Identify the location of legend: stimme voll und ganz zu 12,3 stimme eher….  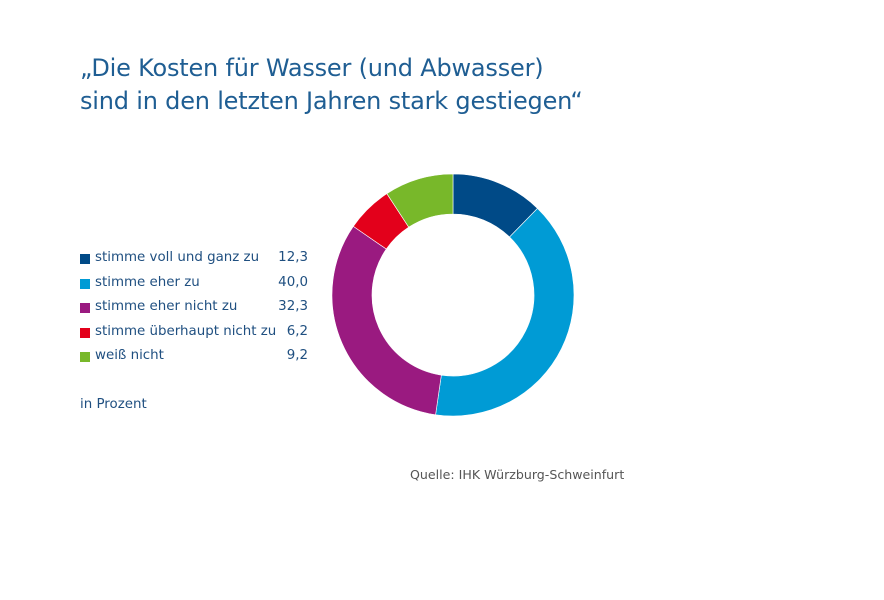
(194, 310).